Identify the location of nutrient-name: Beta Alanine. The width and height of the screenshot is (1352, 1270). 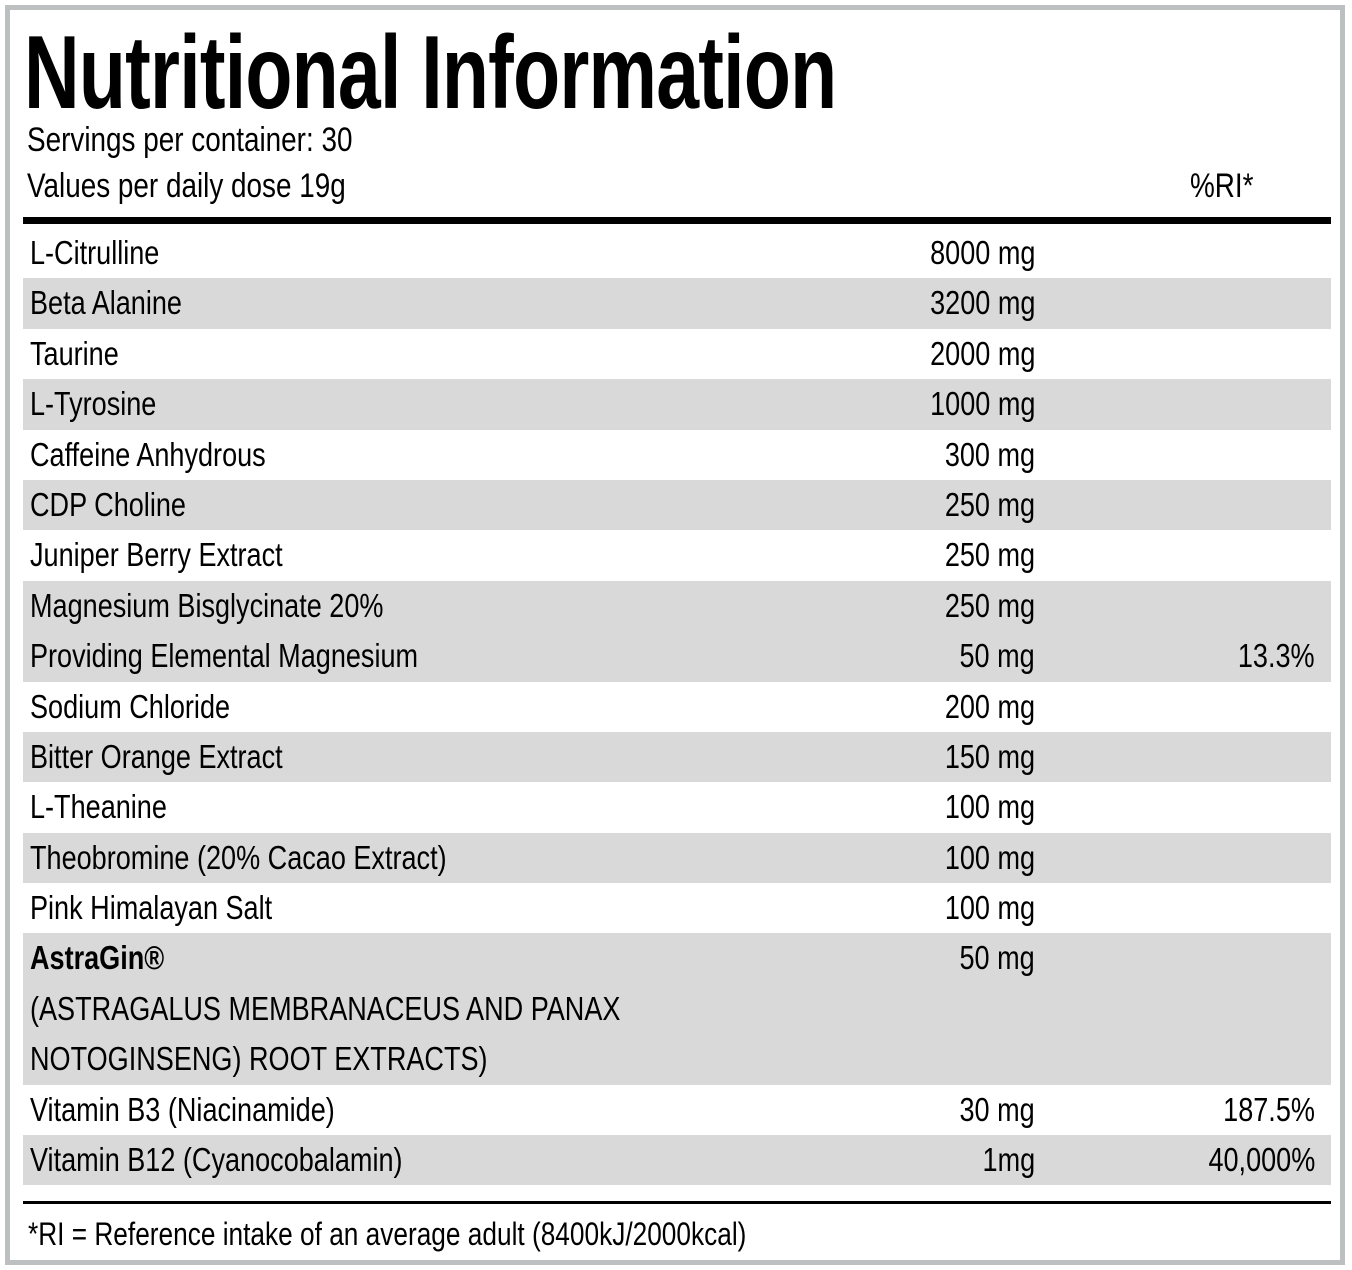
(106, 303).